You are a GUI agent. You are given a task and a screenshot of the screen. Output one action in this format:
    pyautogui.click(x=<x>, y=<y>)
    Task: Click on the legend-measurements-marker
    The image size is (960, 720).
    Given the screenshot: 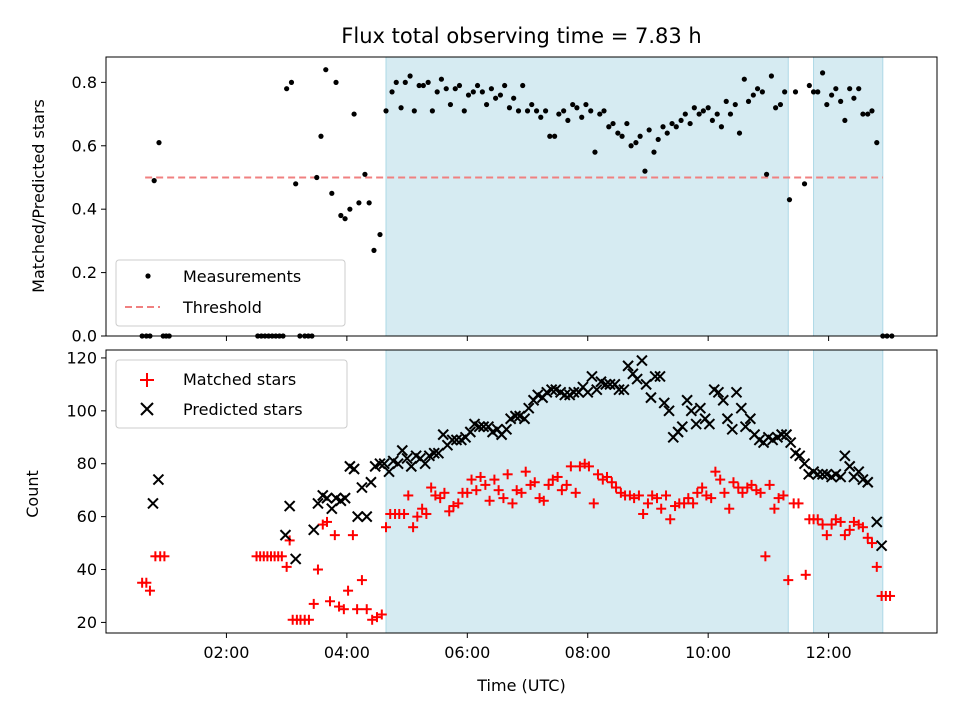 What is the action you would take?
    pyautogui.click(x=148, y=276)
    